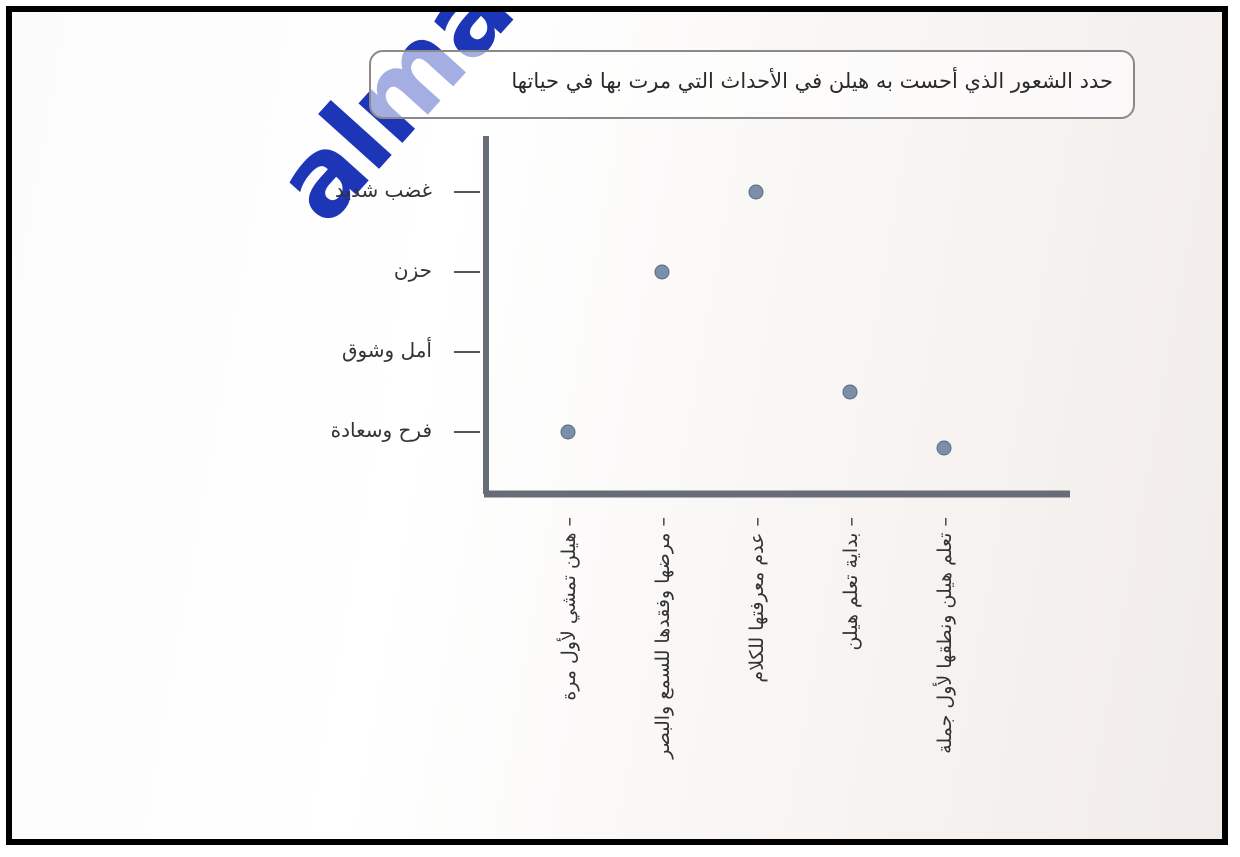  Describe the element at coordinates (381, 430) in the screenshot. I see `y-tick-label: فرح وسعادة` at that location.